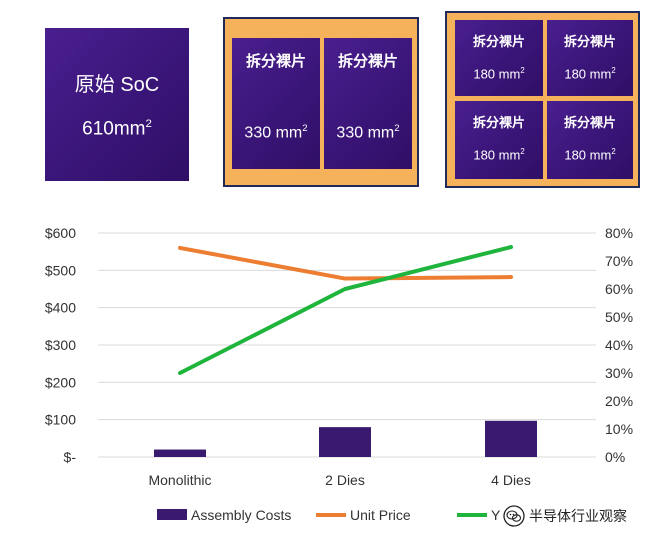  I want to click on line-yield, so click(345, 310).